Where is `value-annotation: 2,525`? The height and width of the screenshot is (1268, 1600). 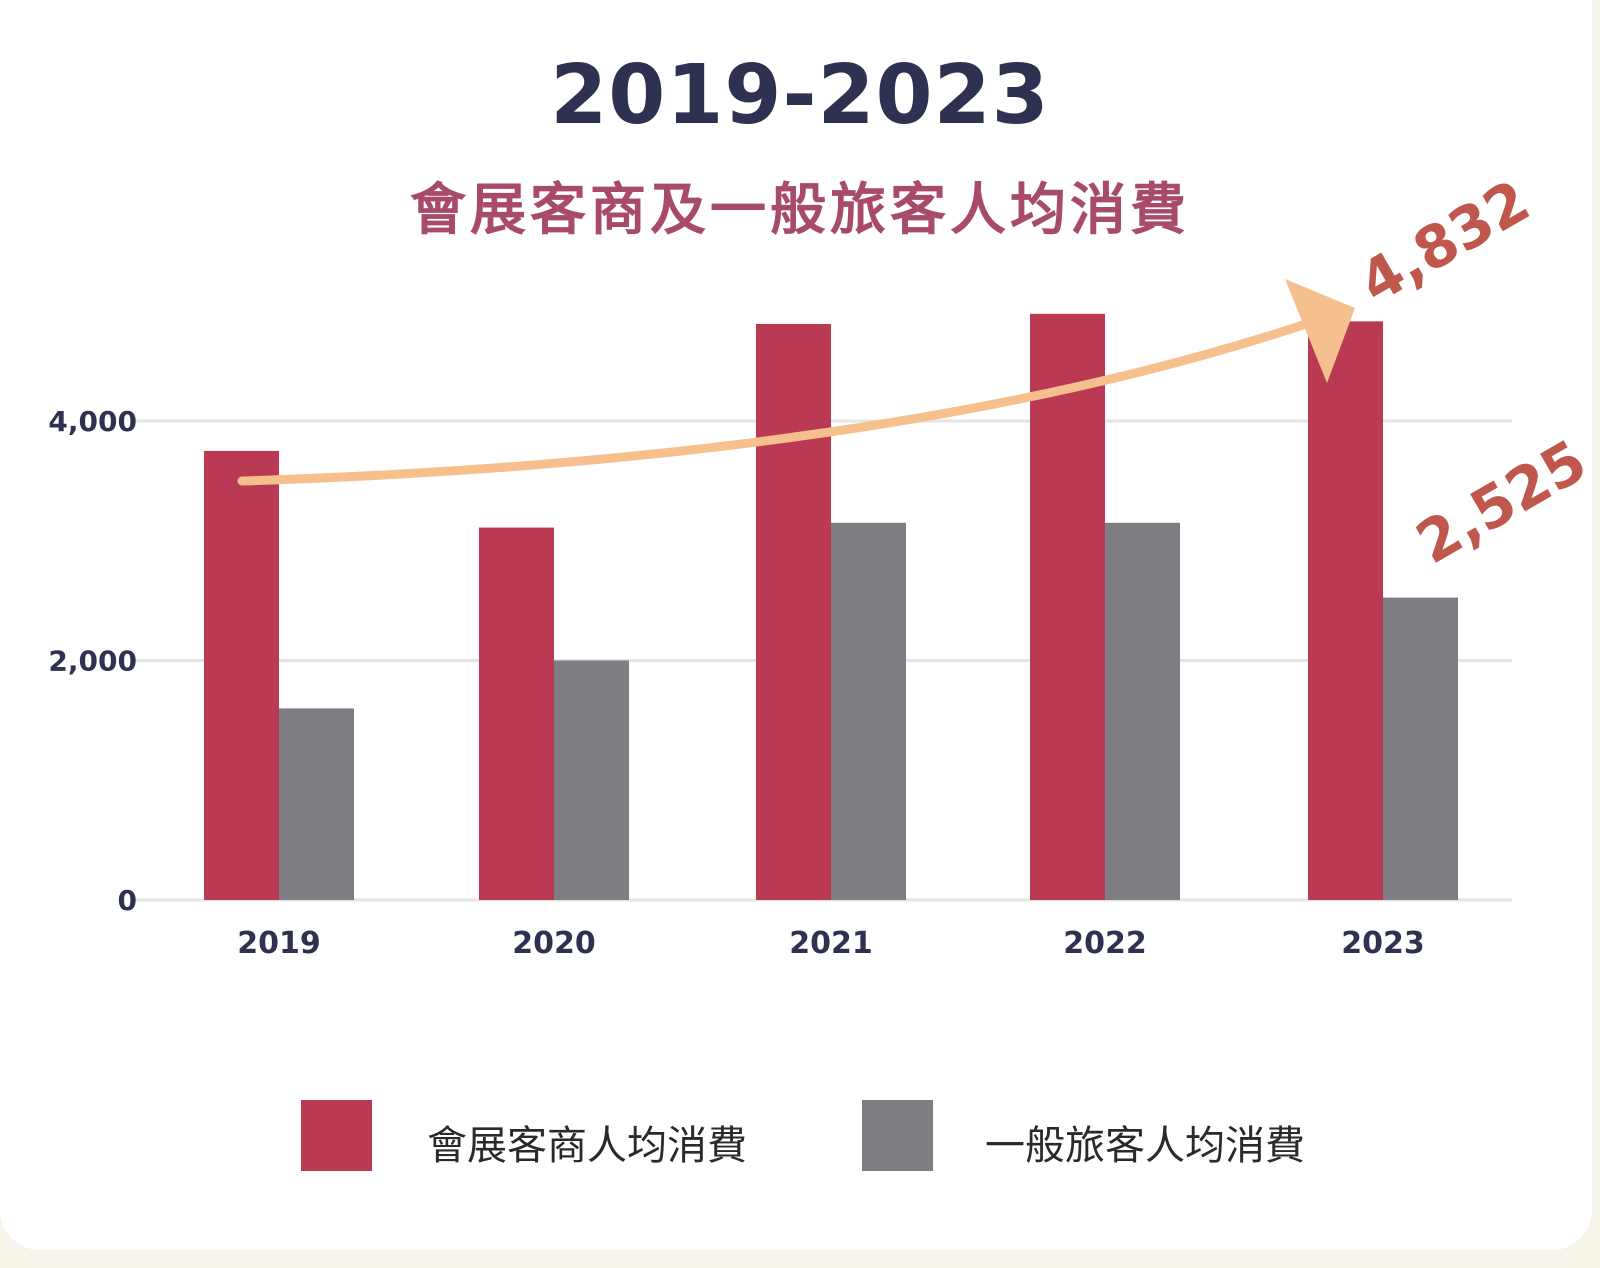
value-annotation: 2,525 is located at coordinates (1501, 502).